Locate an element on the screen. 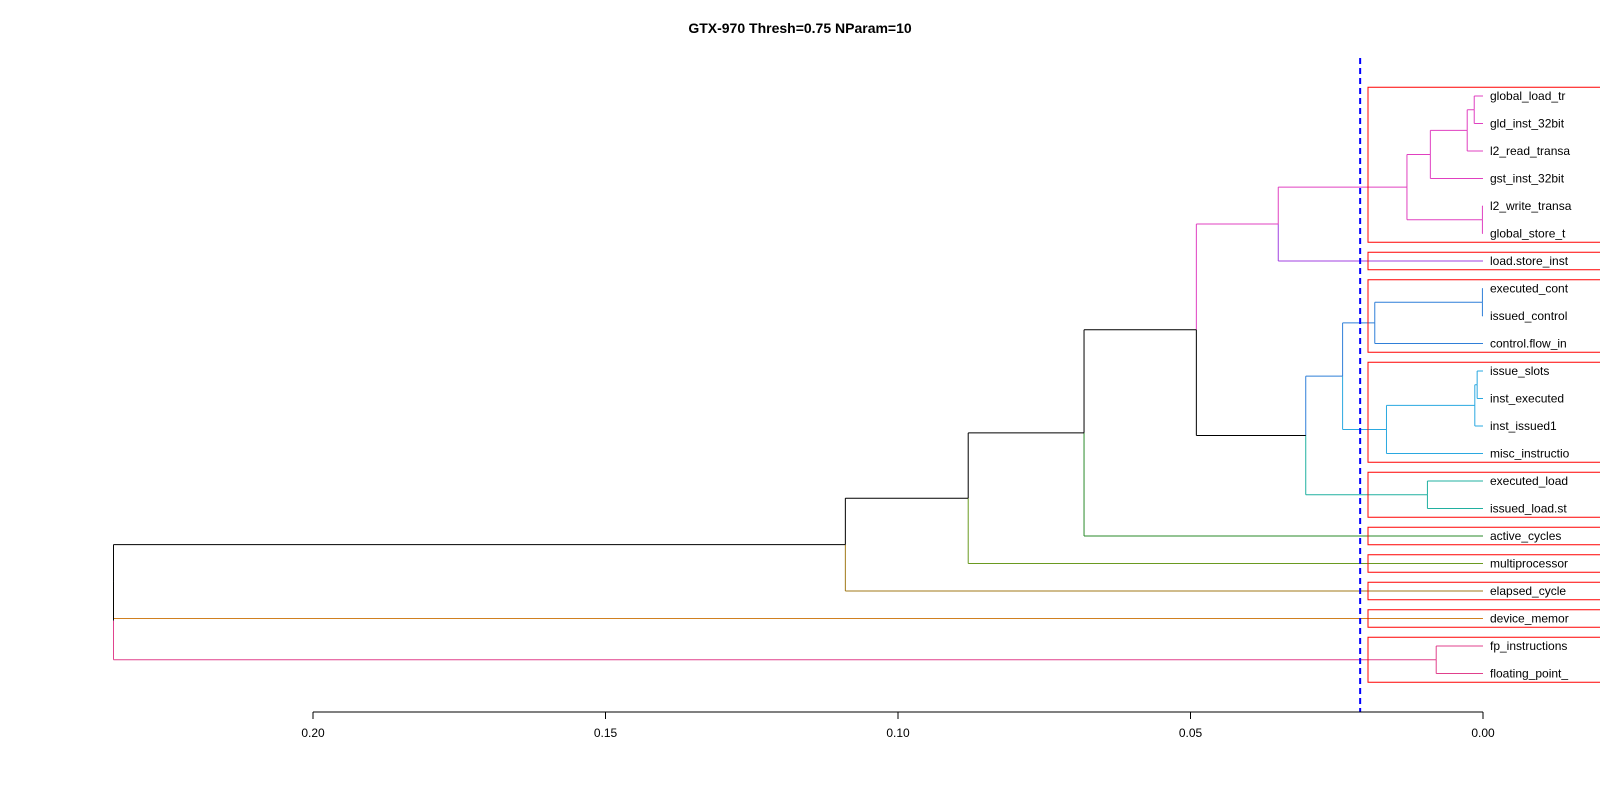  leaf-label: active_cycles is located at coordinates (1525, 536).